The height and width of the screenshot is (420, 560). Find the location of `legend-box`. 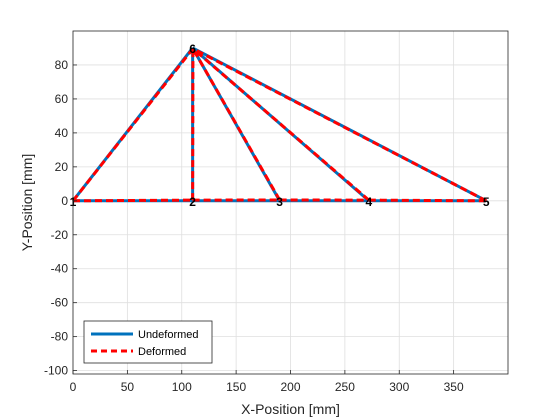

legend-box is located at coordinates (148, 342).